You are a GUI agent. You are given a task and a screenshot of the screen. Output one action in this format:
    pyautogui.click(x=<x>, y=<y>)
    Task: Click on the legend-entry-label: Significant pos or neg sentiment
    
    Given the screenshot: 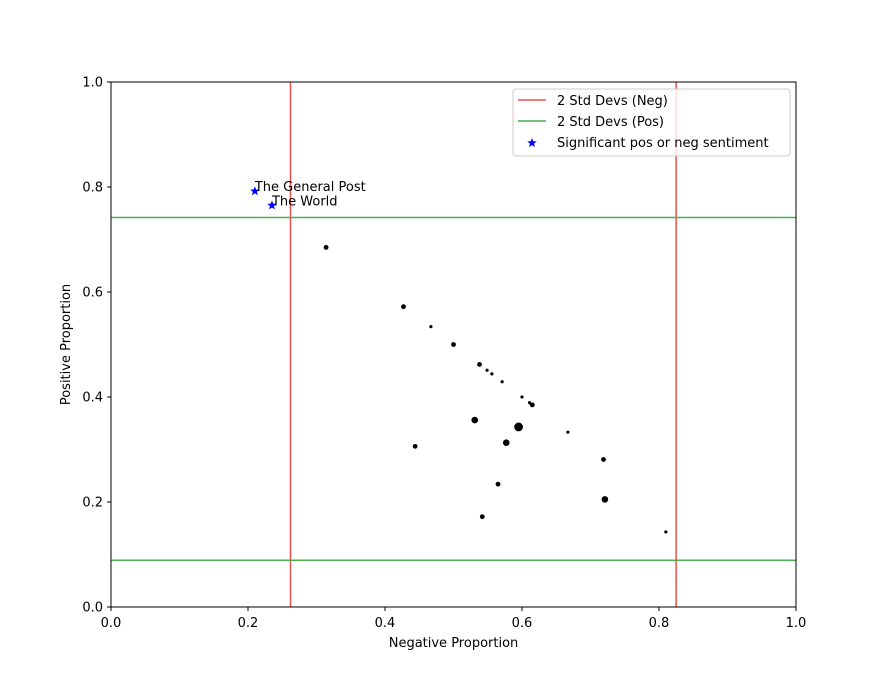 What is the action you would take?
    pyautogui.click(x=663, y=143)
    